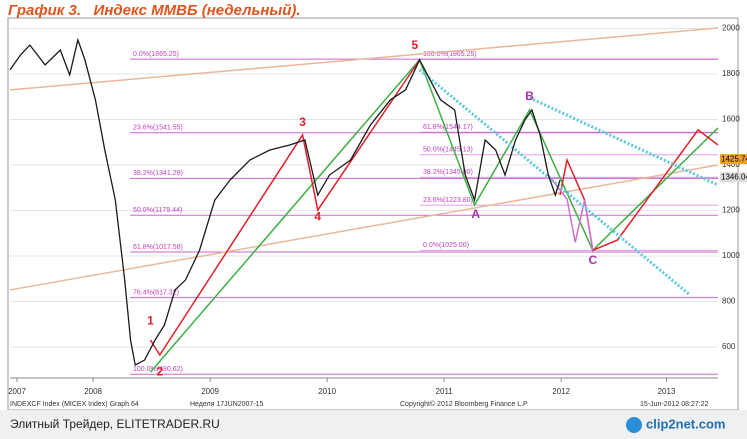 The image size is (747, 439). I want to click on fib-label: 50.0%(1445.13), so click(448, 150).